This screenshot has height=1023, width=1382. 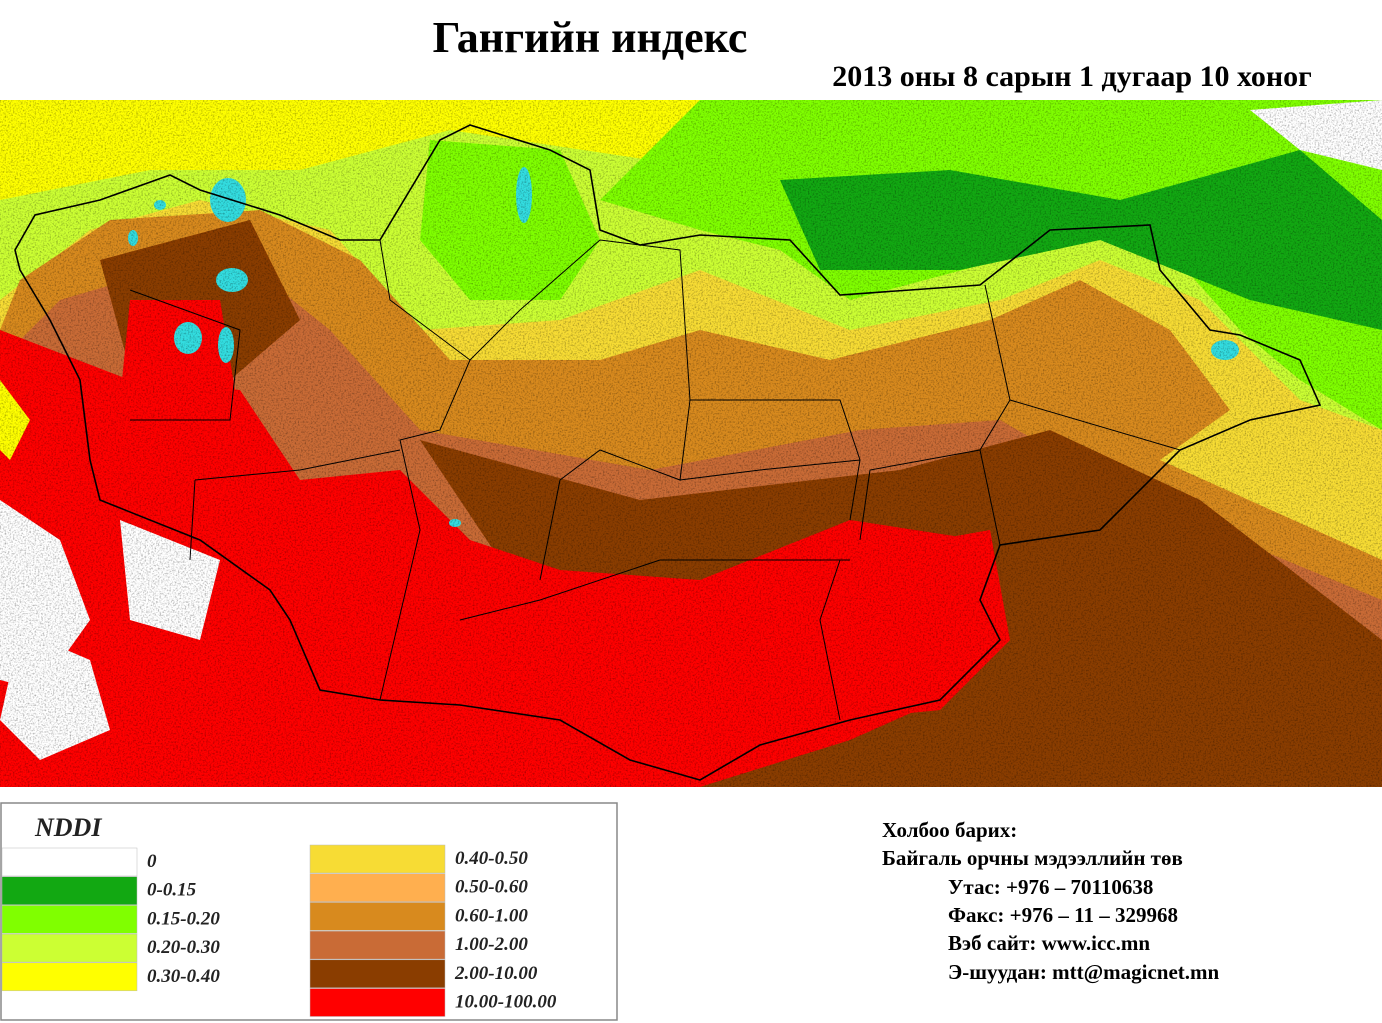 What do you see at coordinates (496, 973) in the screenshot?
I see `legend-label: 2.00-10.00` at bounding box center [496, 973].